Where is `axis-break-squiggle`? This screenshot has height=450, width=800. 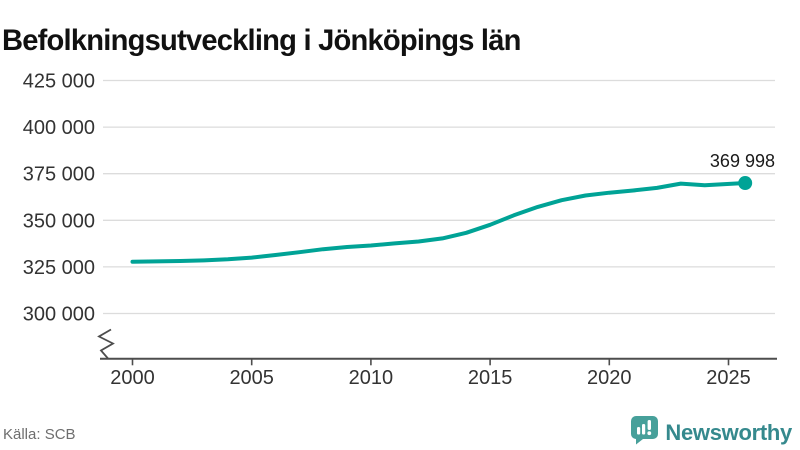 axis-break-squiggle is located at coordinates (106, 344).